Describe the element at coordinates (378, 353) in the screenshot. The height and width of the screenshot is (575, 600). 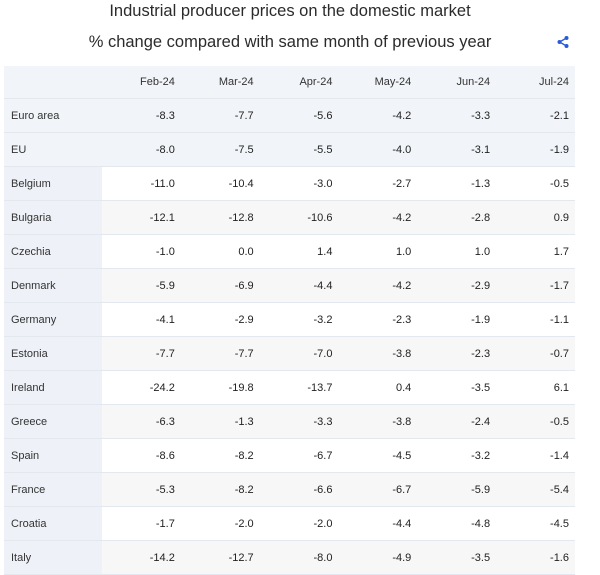
I see `value-cell: -3.8` at that location.